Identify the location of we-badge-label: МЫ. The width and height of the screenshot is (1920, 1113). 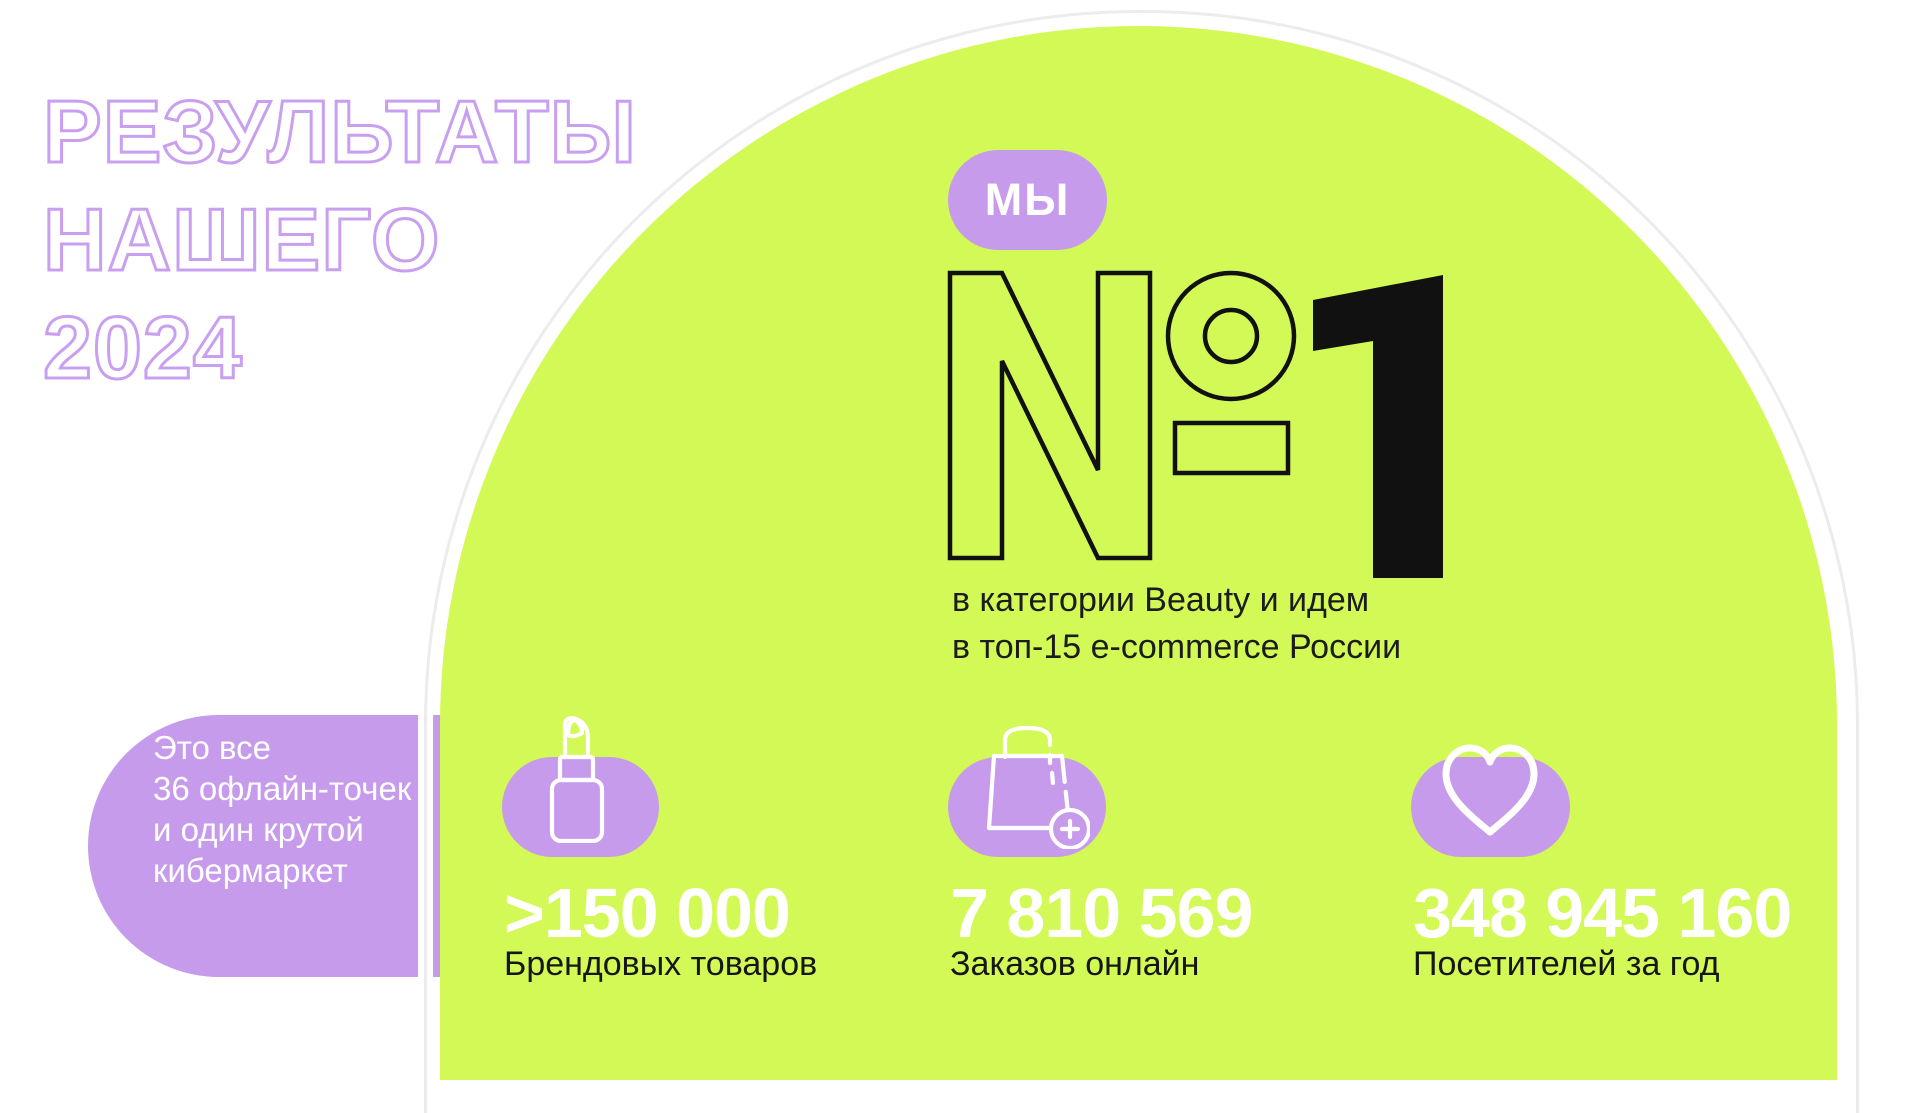
(1027, 199).